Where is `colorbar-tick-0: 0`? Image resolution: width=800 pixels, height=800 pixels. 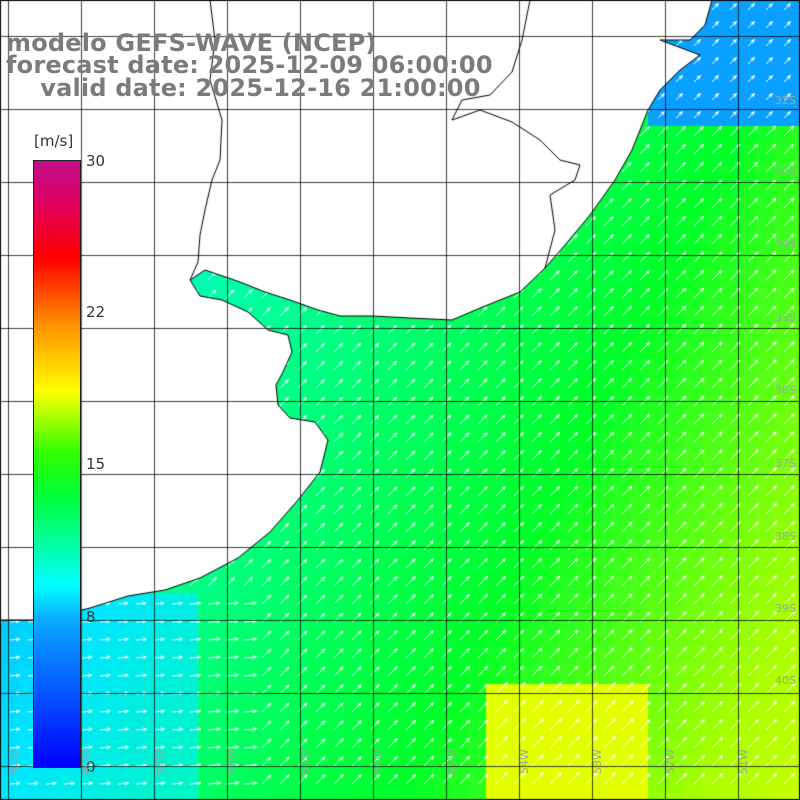 colorbar-tick-0: 0 is located at coordinates (91, 767).